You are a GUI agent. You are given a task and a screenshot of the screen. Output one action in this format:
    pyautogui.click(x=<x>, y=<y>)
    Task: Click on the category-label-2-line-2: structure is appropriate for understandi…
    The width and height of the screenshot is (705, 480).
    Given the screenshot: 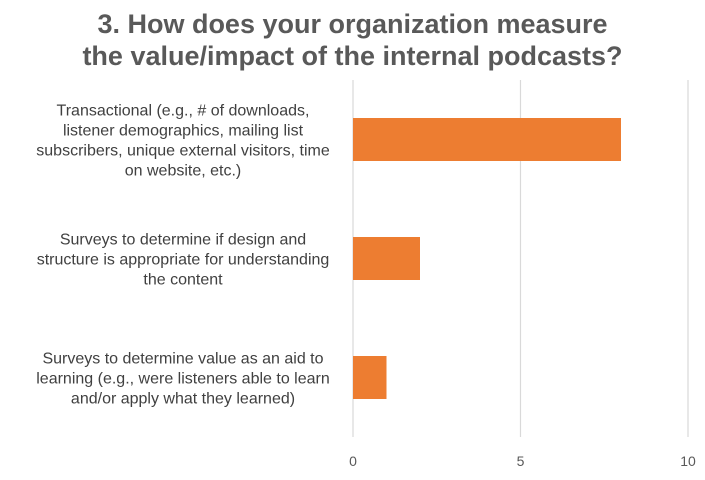 What is the action you would take?
    pyautogui.click(x=183, y=260)
    